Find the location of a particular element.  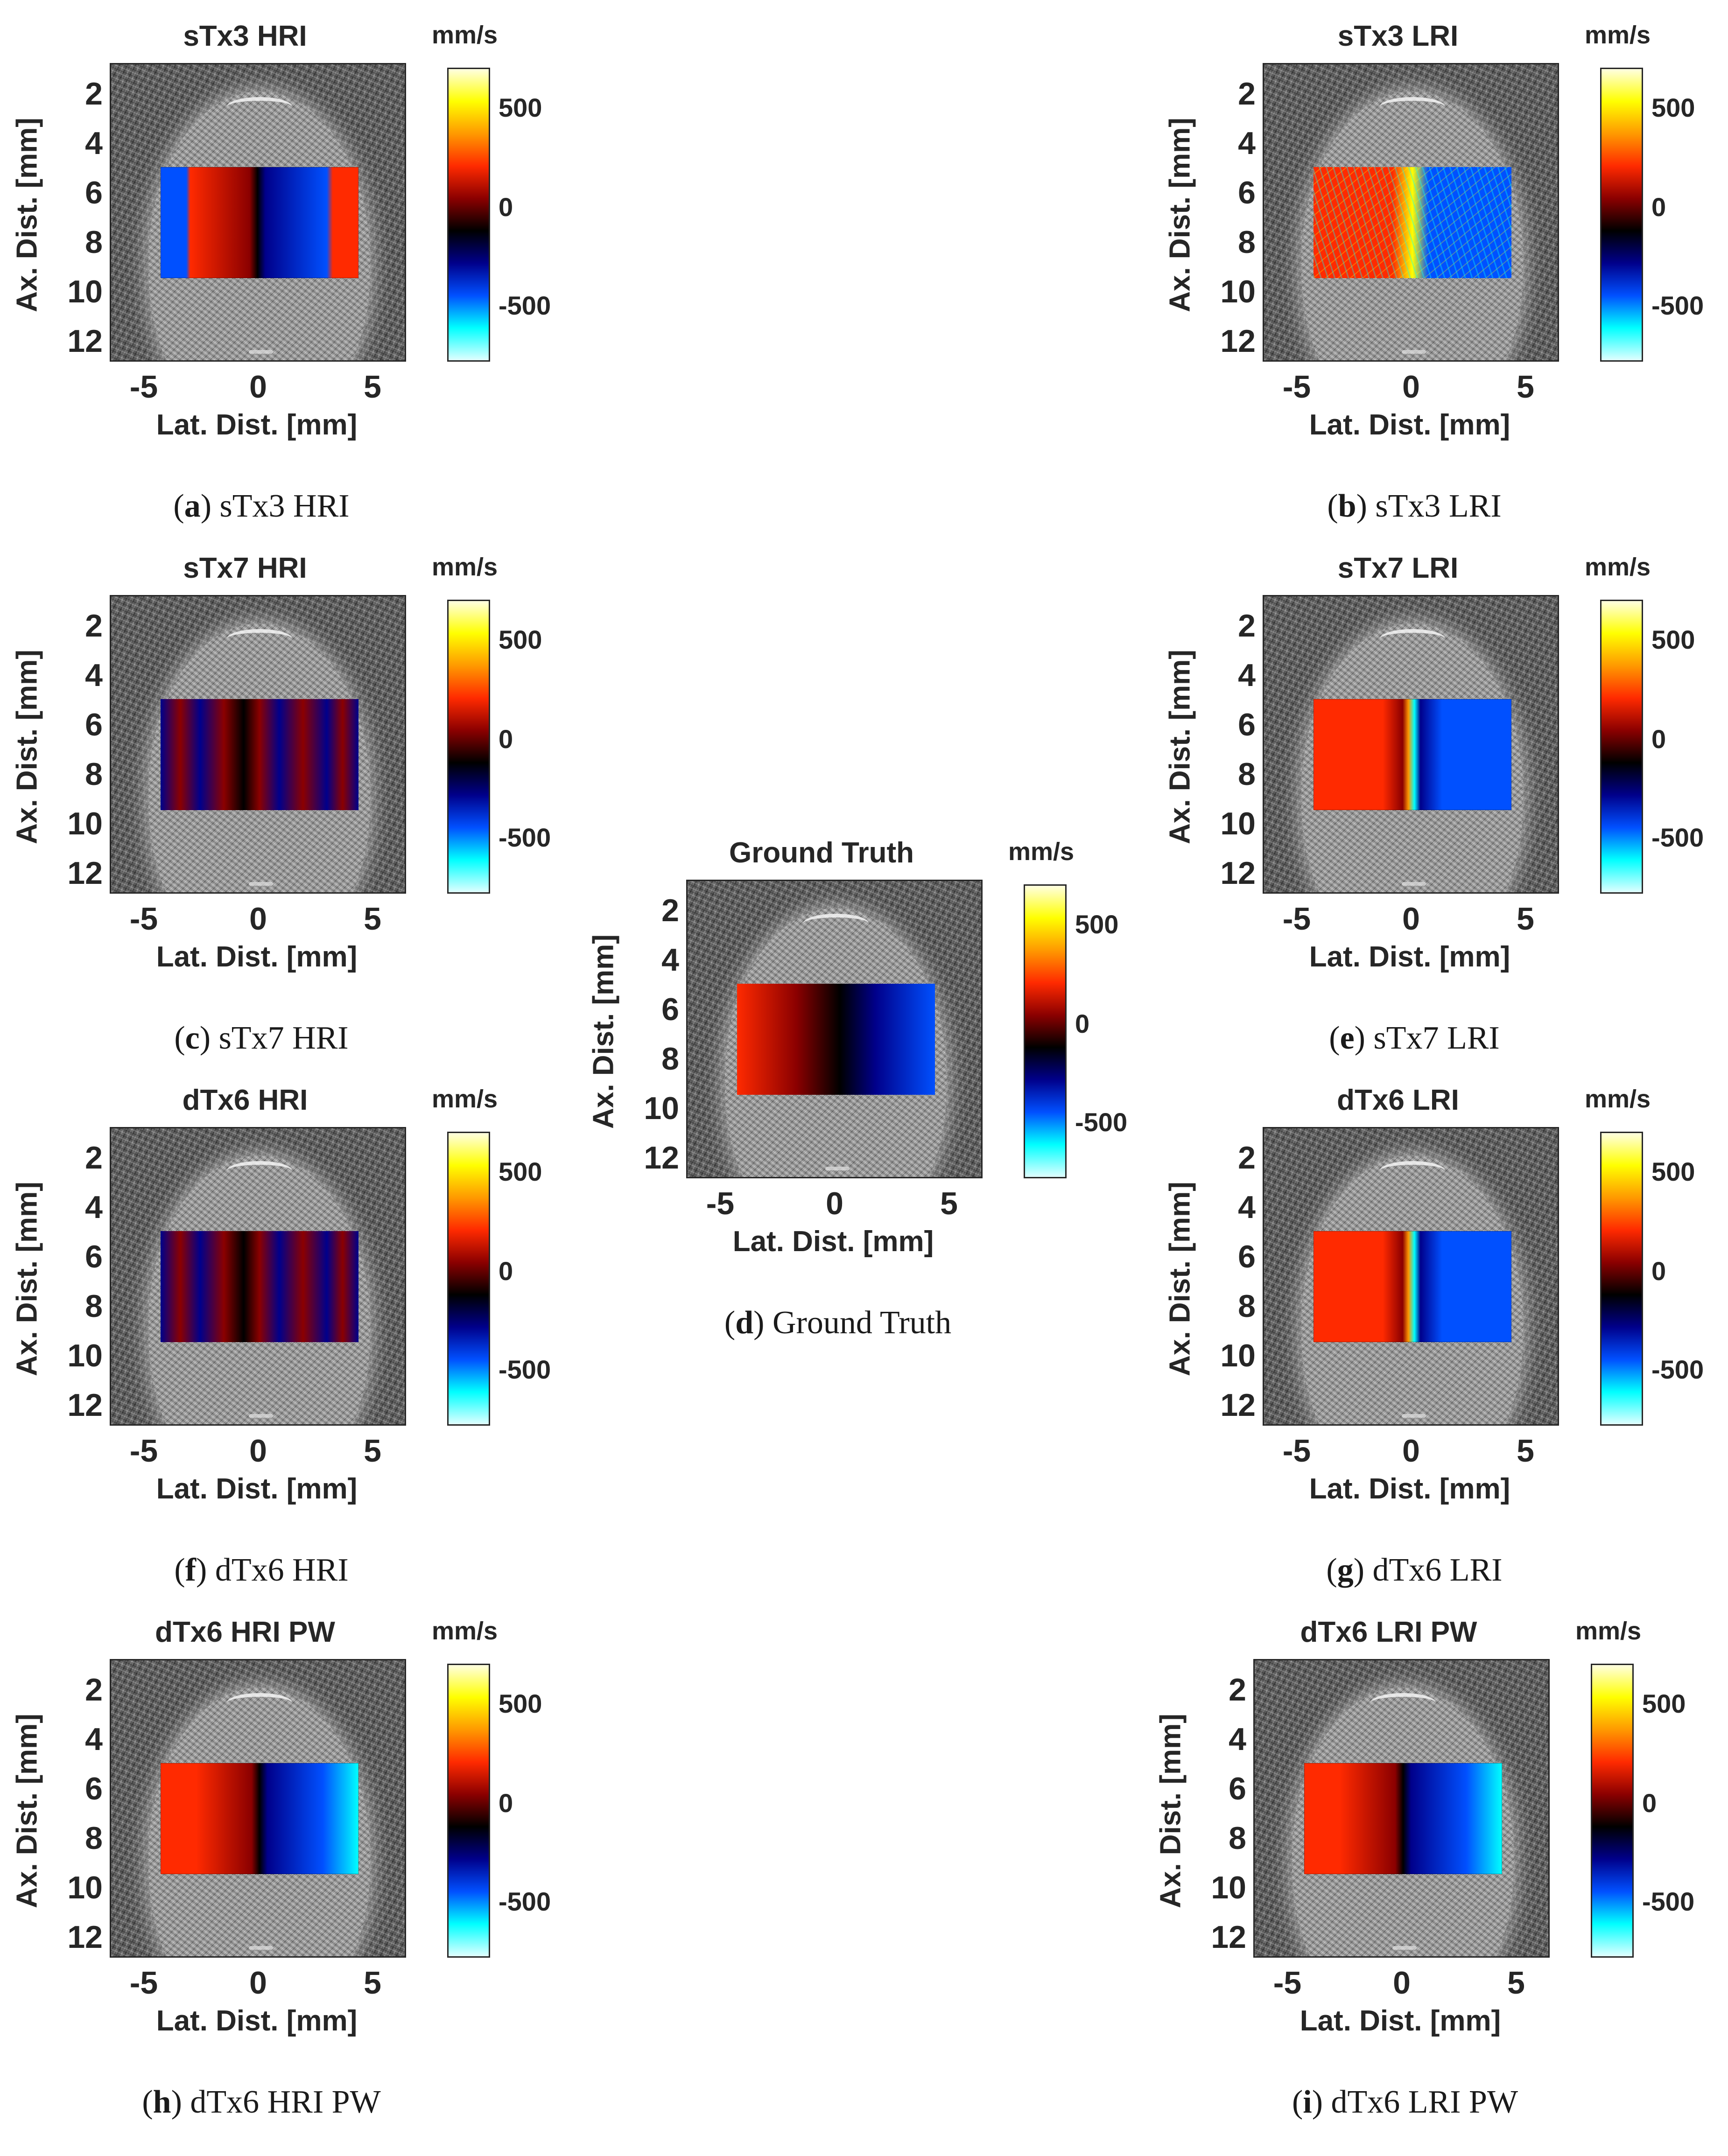

caption-text: Ground Truth is located at coordinates (862, 1323).